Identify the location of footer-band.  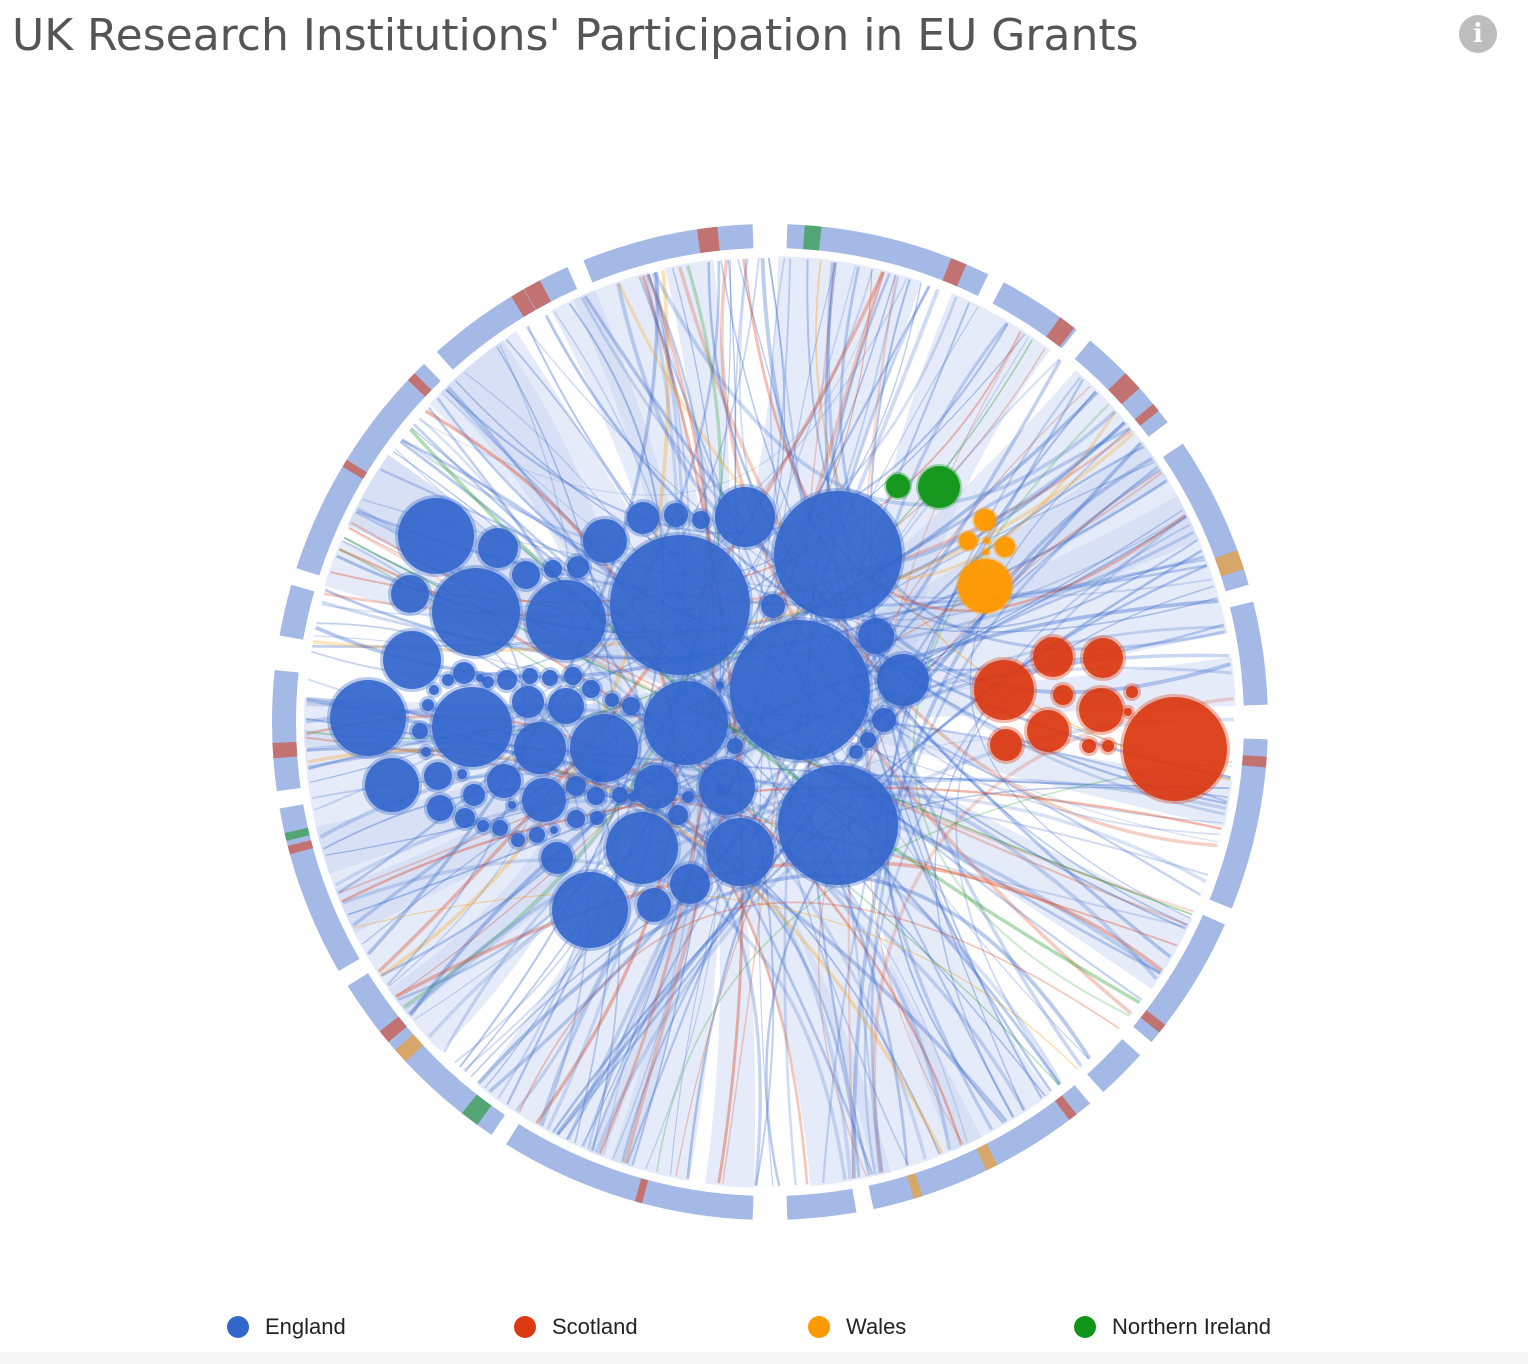
(764, 1358).